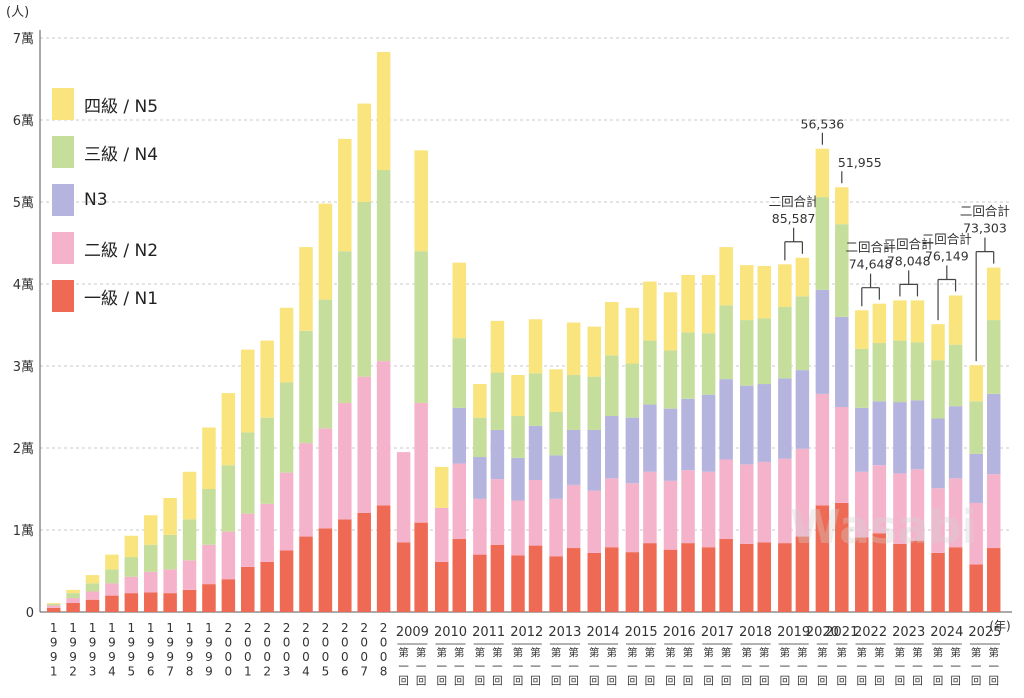 Image resolution: width=1024 pixels, height=698 pixels. What do you see at coordinates (909, 243) in the screenshot?
I see `annotation-title: 二回合計` at bounding box center [909, 243].